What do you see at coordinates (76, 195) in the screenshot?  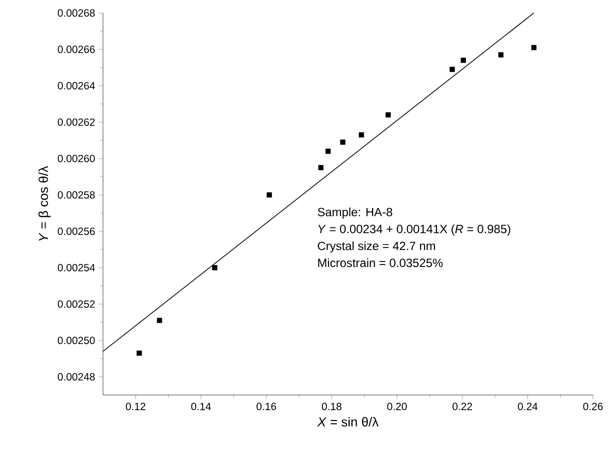 I see `y-tick-label: 0.00258` at bounding box center [76, 195].